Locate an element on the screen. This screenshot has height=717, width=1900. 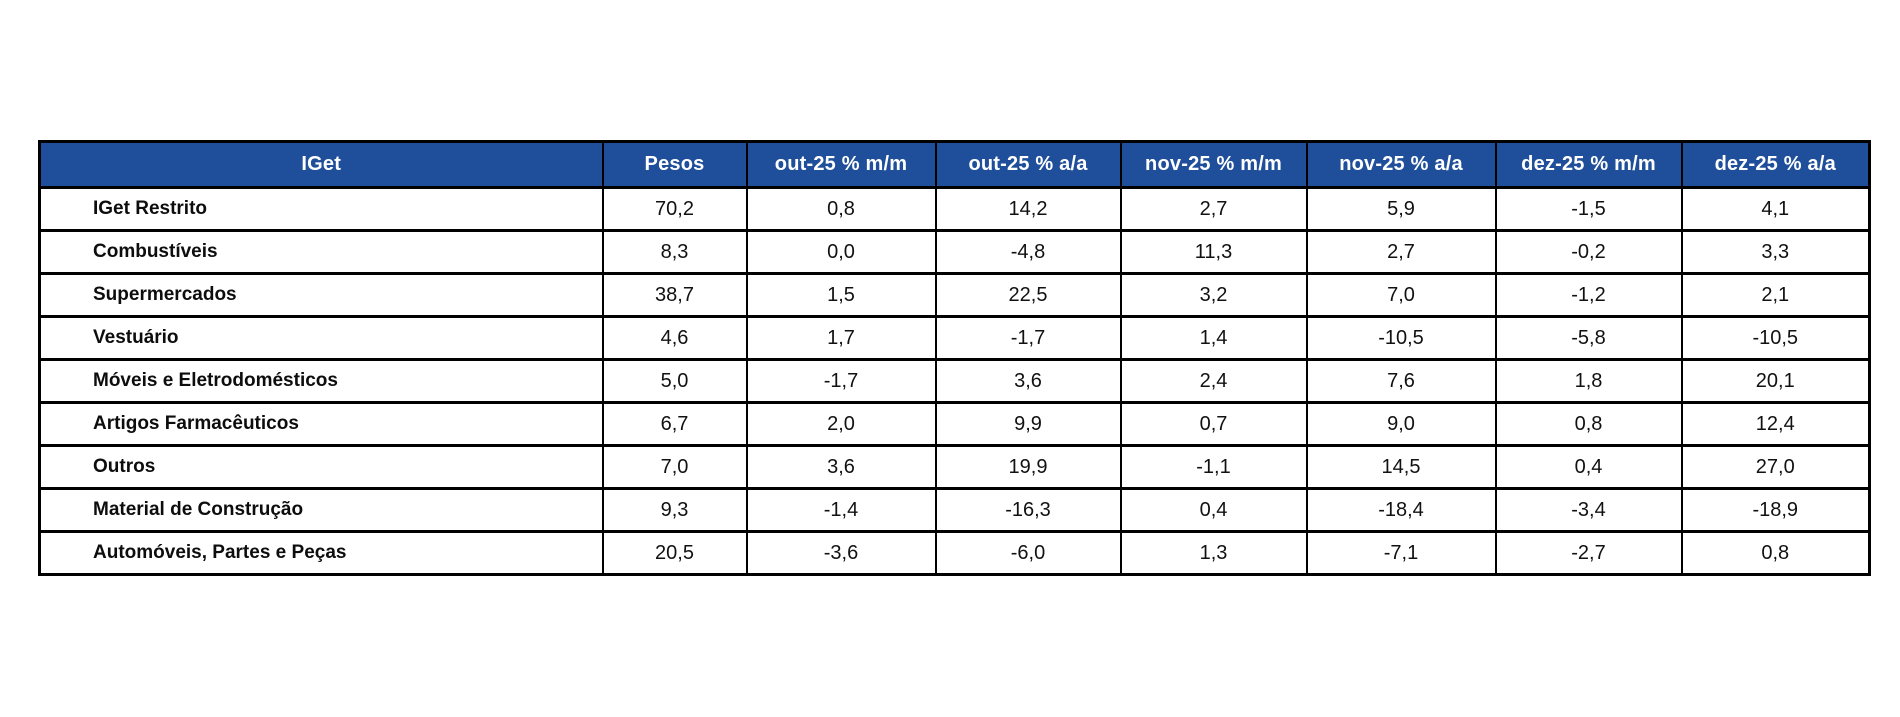
data-cell: 38,7 is located at coordinates (674, 295).